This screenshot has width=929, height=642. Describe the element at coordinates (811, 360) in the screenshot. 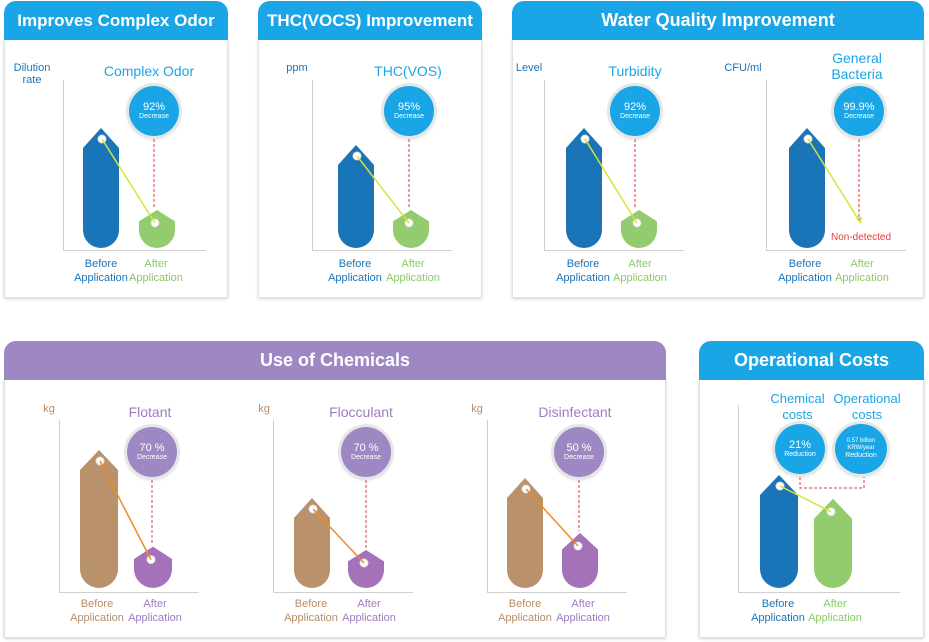

I see `header-operational-costs: Operational Costs` at that location.